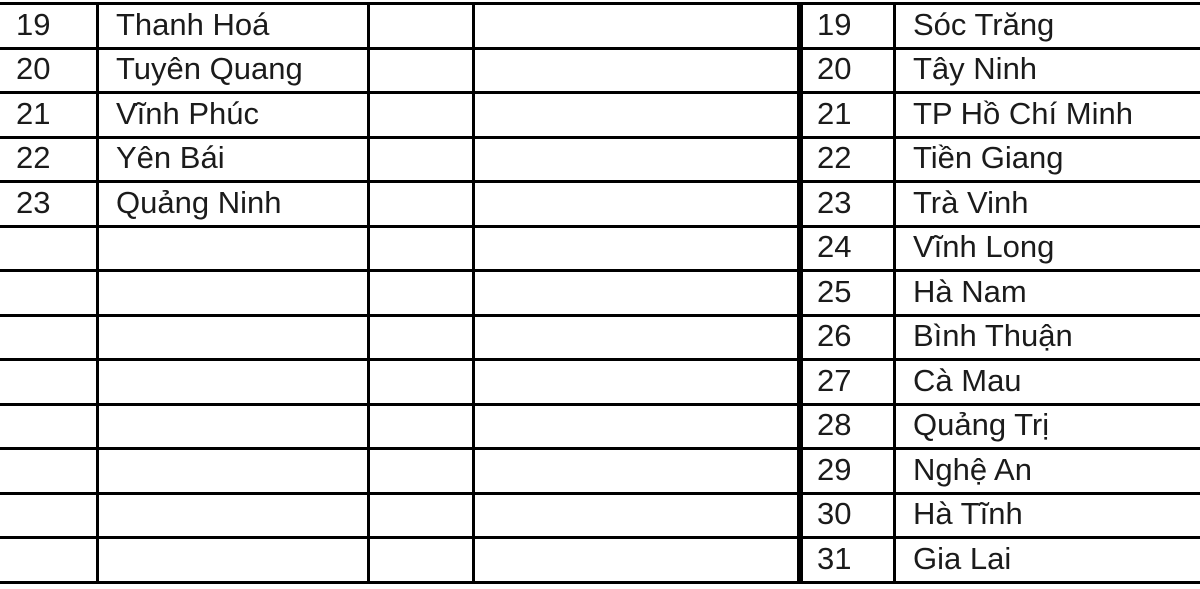 The width and height of the screenshot is (1200, 589). Describe the element at coordinates (1046, 204) in the screenshot. I see `province-name-cell: Trà Vinh` at that location.